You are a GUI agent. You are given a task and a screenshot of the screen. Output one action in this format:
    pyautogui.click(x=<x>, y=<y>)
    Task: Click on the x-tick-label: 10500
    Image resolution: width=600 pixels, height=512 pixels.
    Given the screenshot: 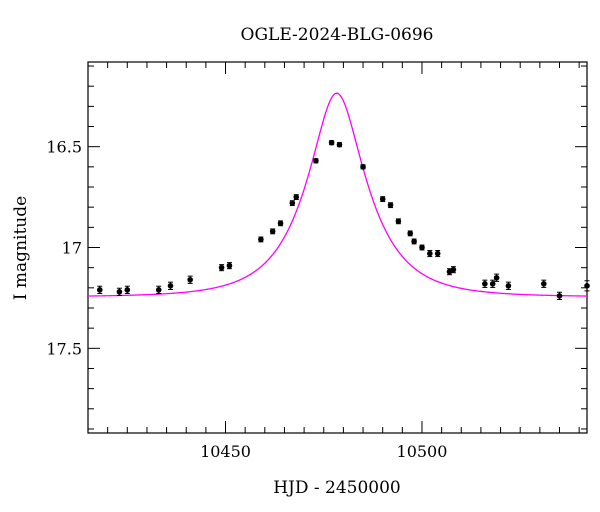 What is the action you would take?
    pyautogui.click(x=422, y=451)
    